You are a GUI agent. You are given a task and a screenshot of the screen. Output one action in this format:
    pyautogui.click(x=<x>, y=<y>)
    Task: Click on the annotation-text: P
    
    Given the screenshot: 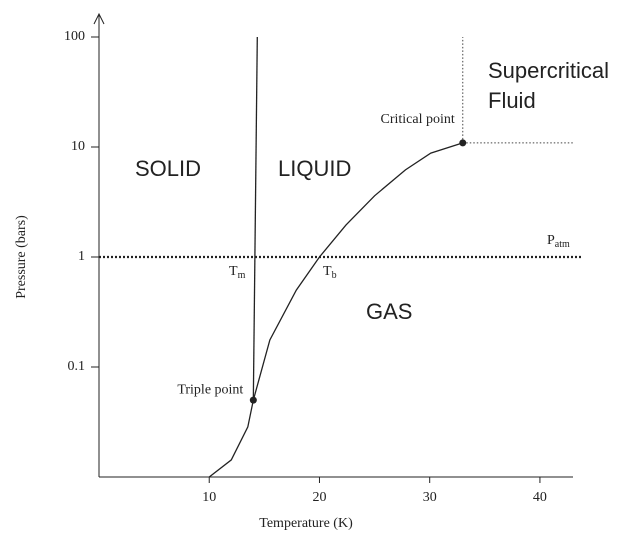 What is the action you would take?
    pyautogui.click(x=551, y=240)
    